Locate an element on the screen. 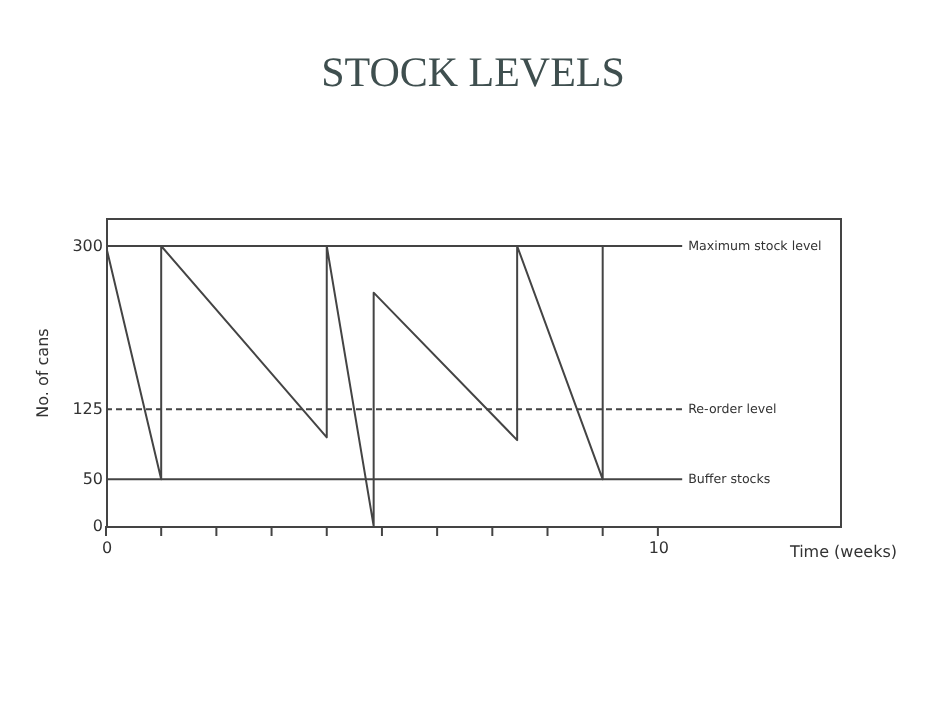 The height and width of the screenshot is (710, 948). y-tick-label: 50 is located at coordinates (92, 479).